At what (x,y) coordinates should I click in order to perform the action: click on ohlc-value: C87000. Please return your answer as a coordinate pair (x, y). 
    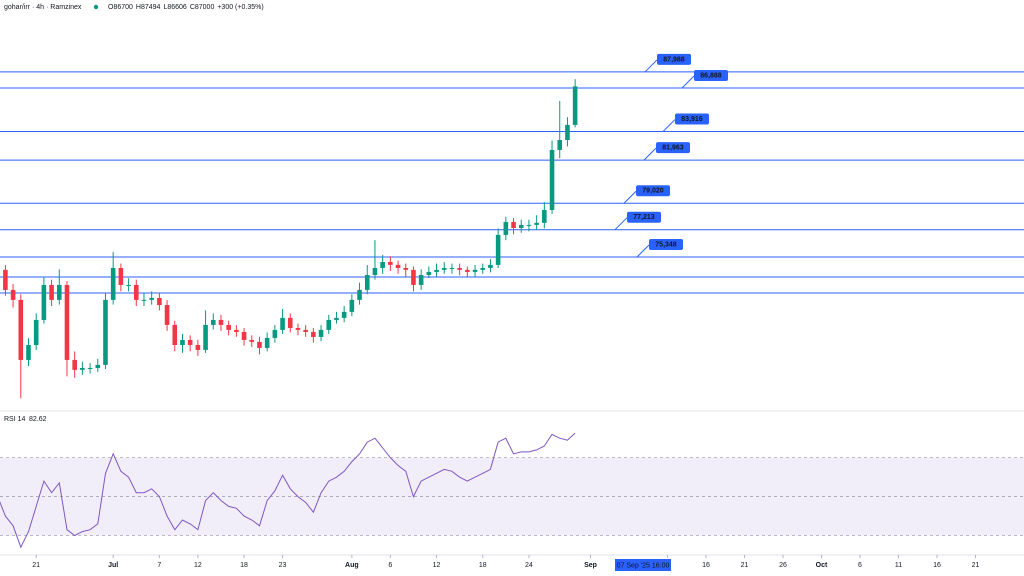
    Looking at the image, I should click on (202, 7).